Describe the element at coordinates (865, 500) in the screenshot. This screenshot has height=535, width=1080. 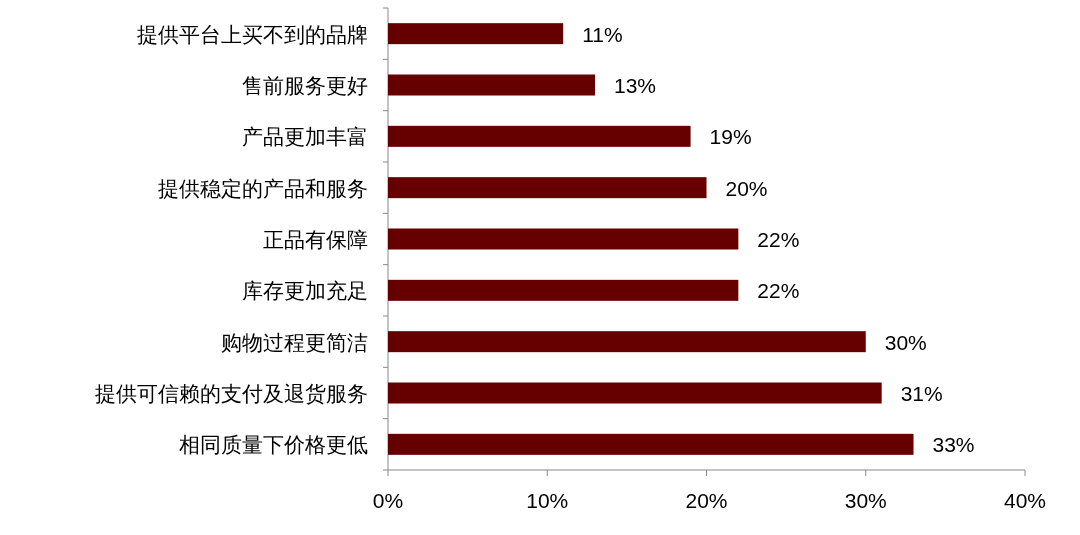
I see `x-tick-label: 30%` at that location.